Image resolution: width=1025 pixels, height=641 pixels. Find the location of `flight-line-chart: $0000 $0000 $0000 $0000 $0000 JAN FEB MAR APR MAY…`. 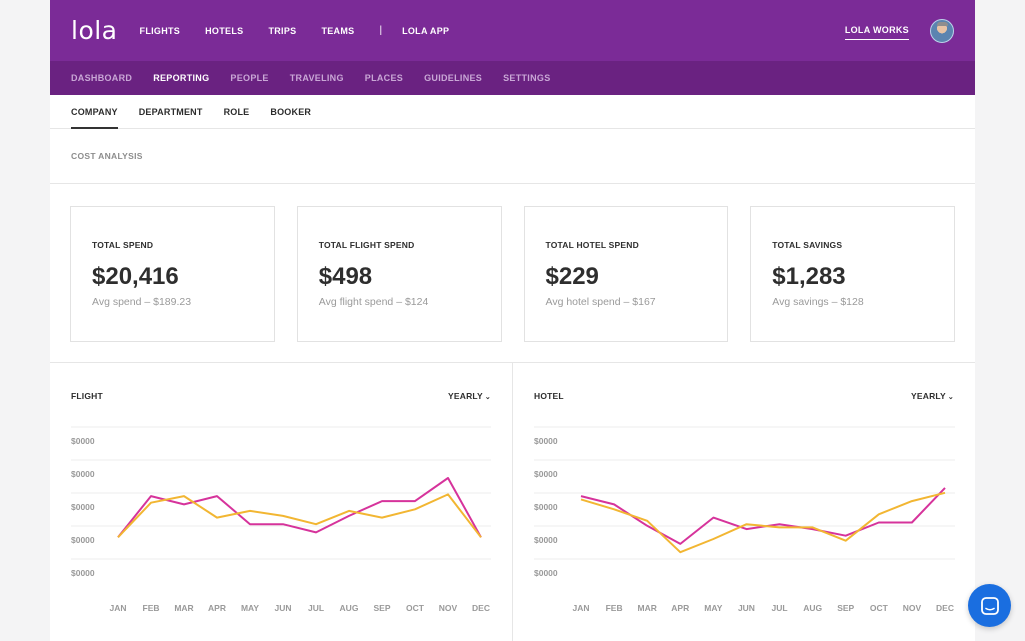

flight-line-chart: $0000 $0000 $0000 $0000 $0000 JAN FEB MAR APR MAY… is located at coordinates (281, 519).